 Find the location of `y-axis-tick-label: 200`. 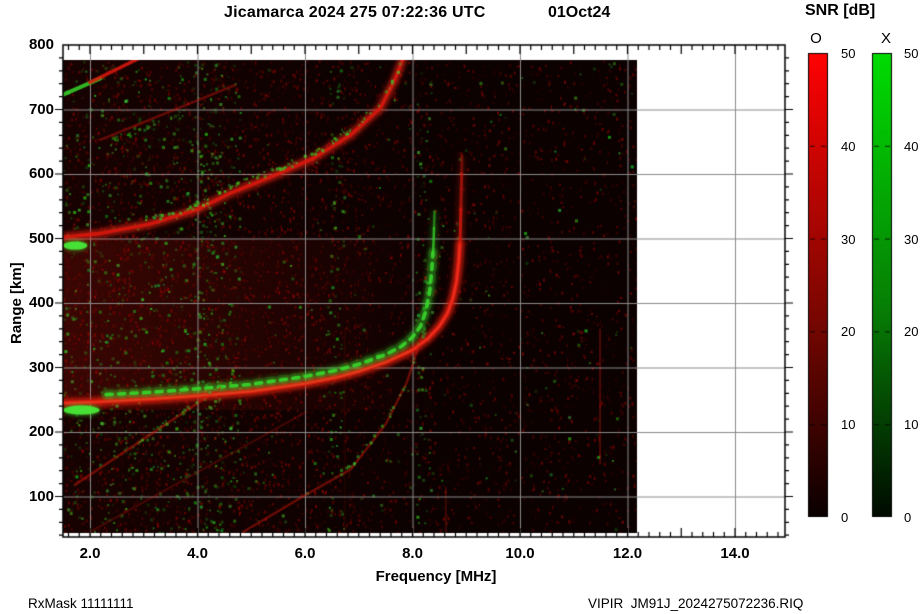

y-axis-tick-label: 200 is located at coordinates (41, 431).